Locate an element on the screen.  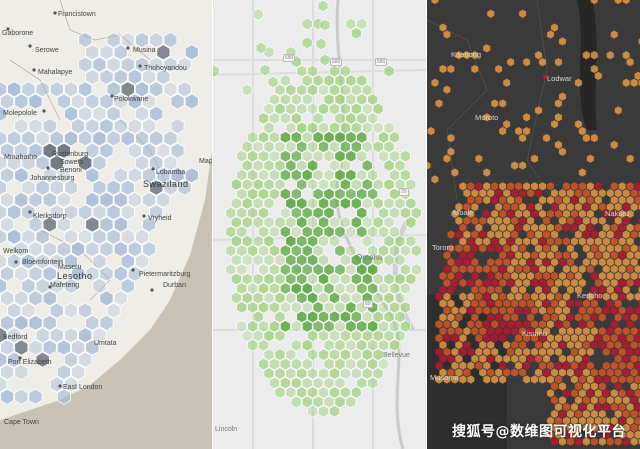
city-label: Kaabong is located at coordinates (466, 54).